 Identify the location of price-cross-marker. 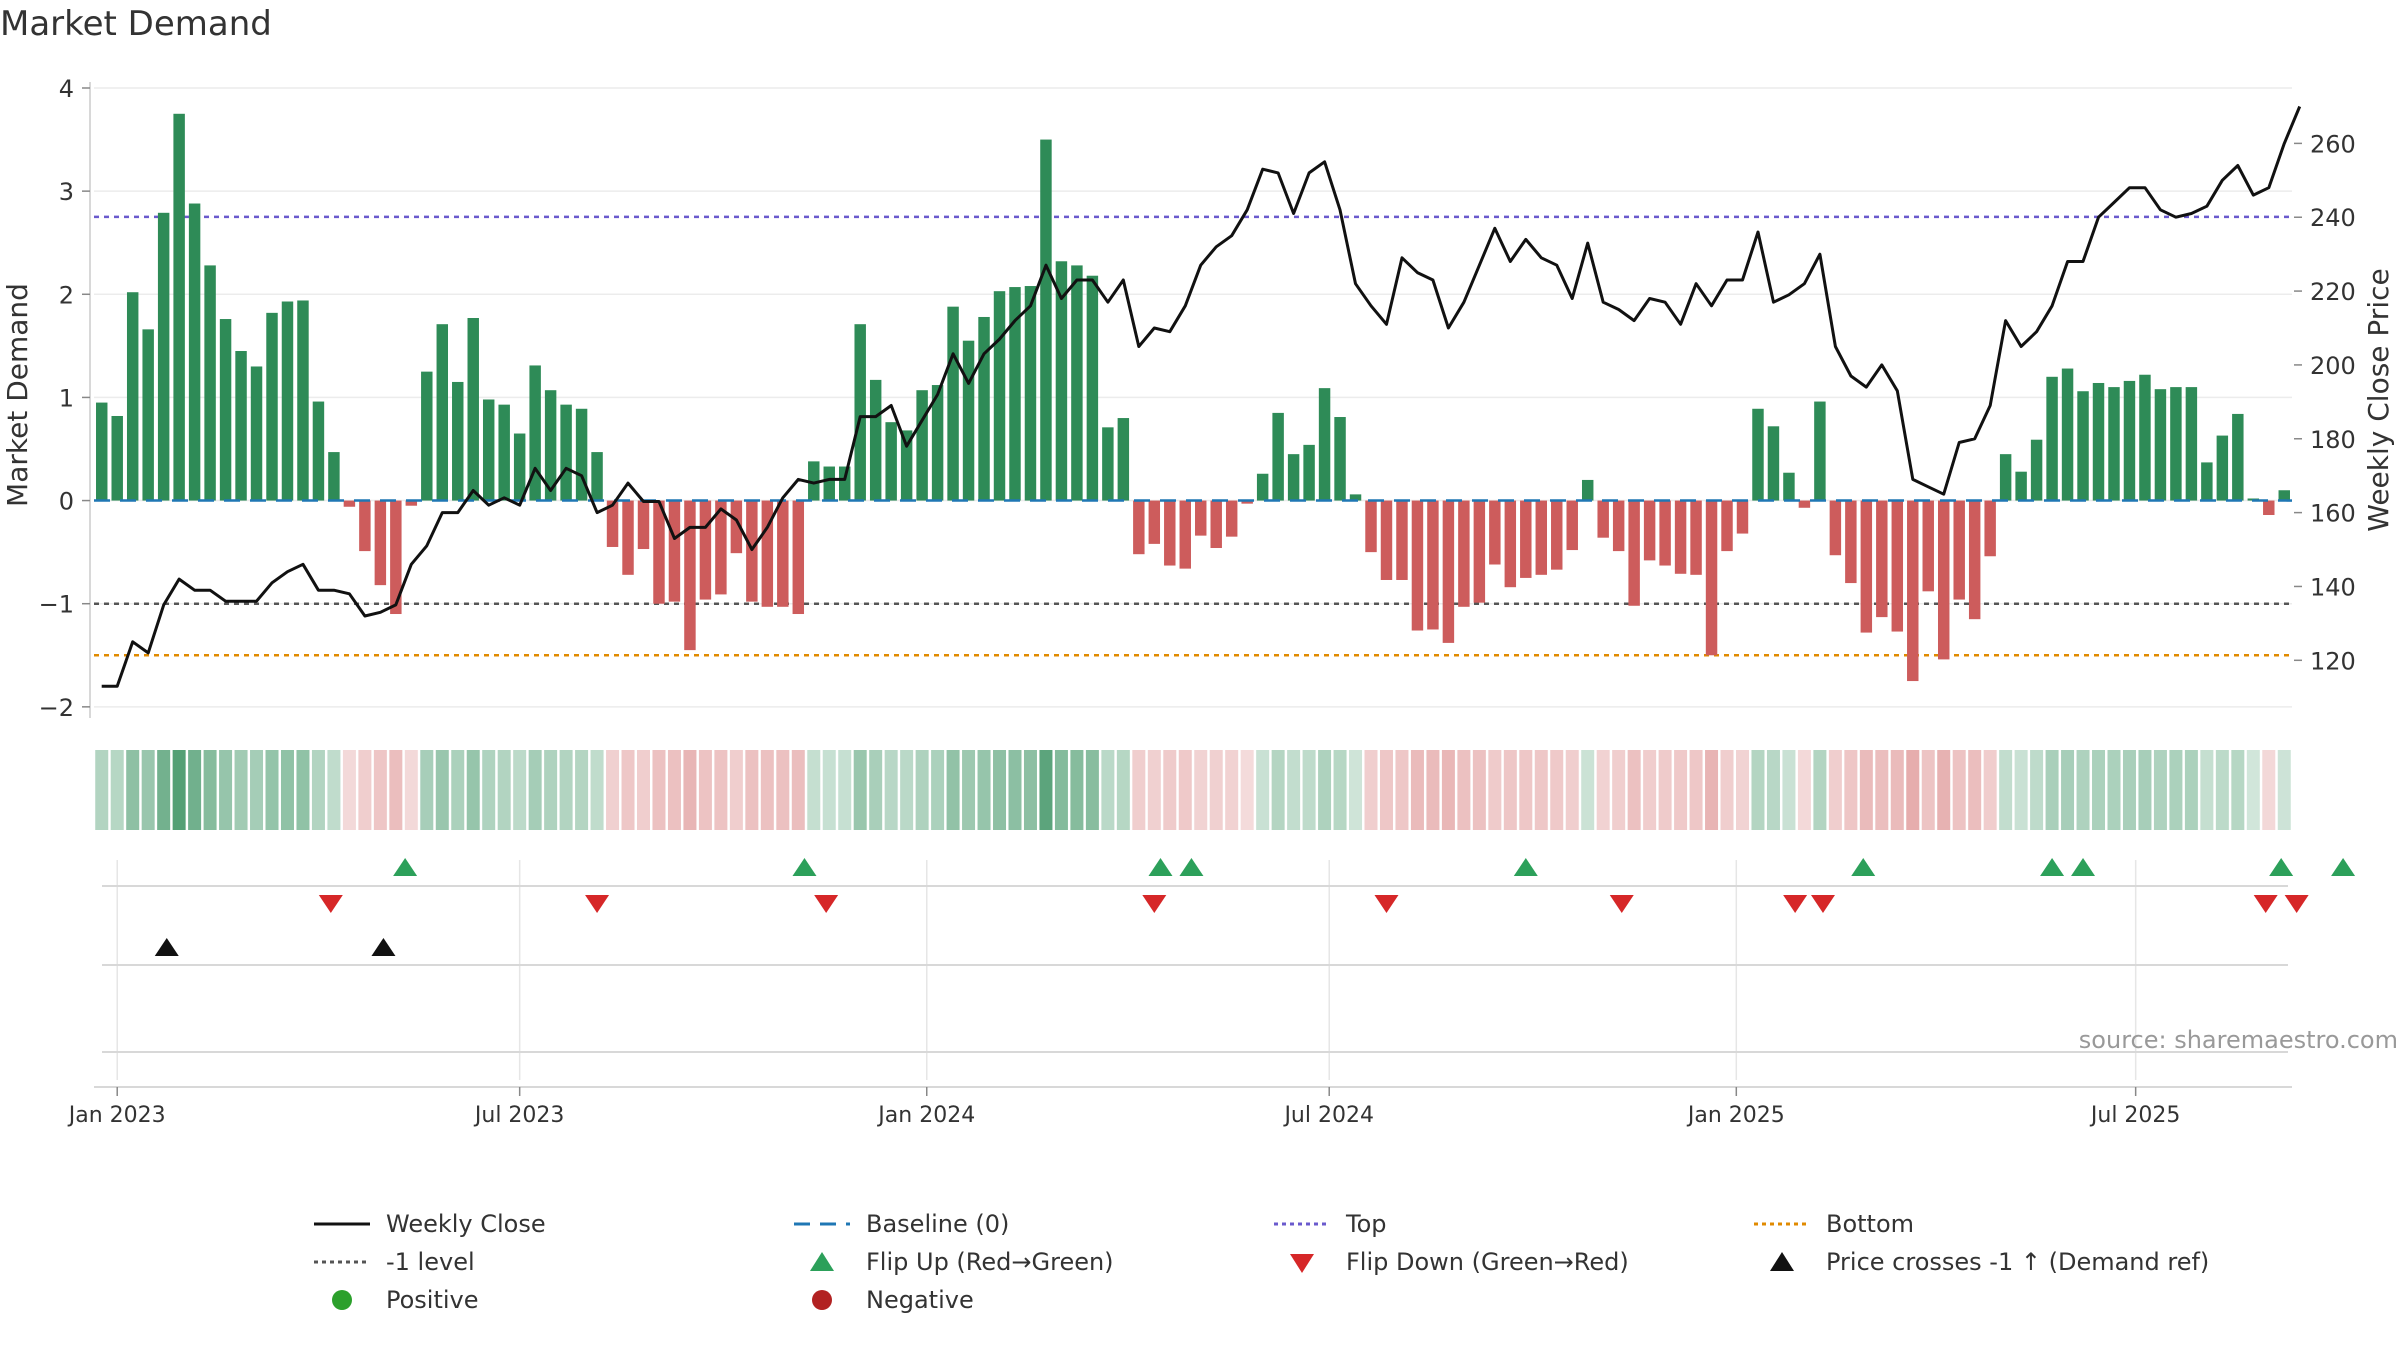
(383, 947).